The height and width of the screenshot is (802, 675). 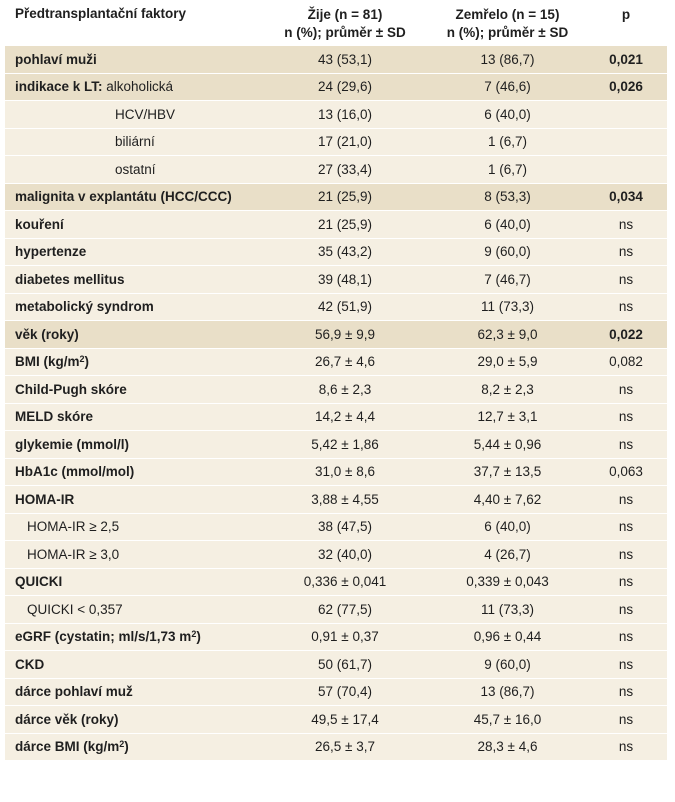 What do you see at coordinates (507, 252) in the screenshot?
I see `dead-value: 9 (60,0)` at bounding box center [507, 252].